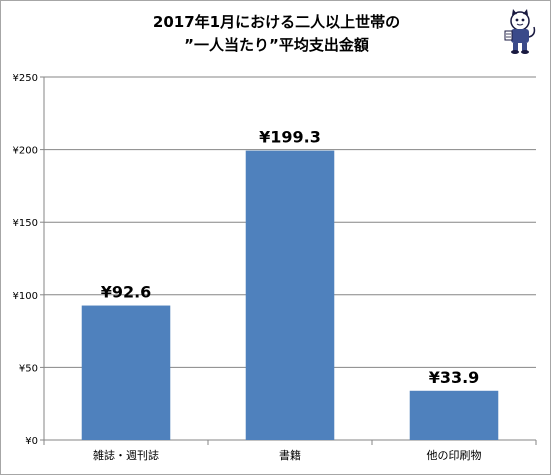  I want to click on x-tick-label: 他の印刷物, so click(454, 455).